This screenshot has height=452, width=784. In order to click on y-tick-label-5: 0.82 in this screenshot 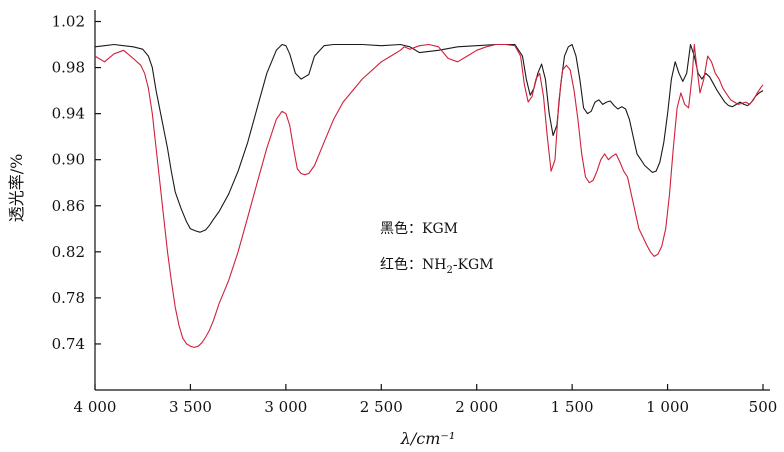, I will do `click(68, 252)`.